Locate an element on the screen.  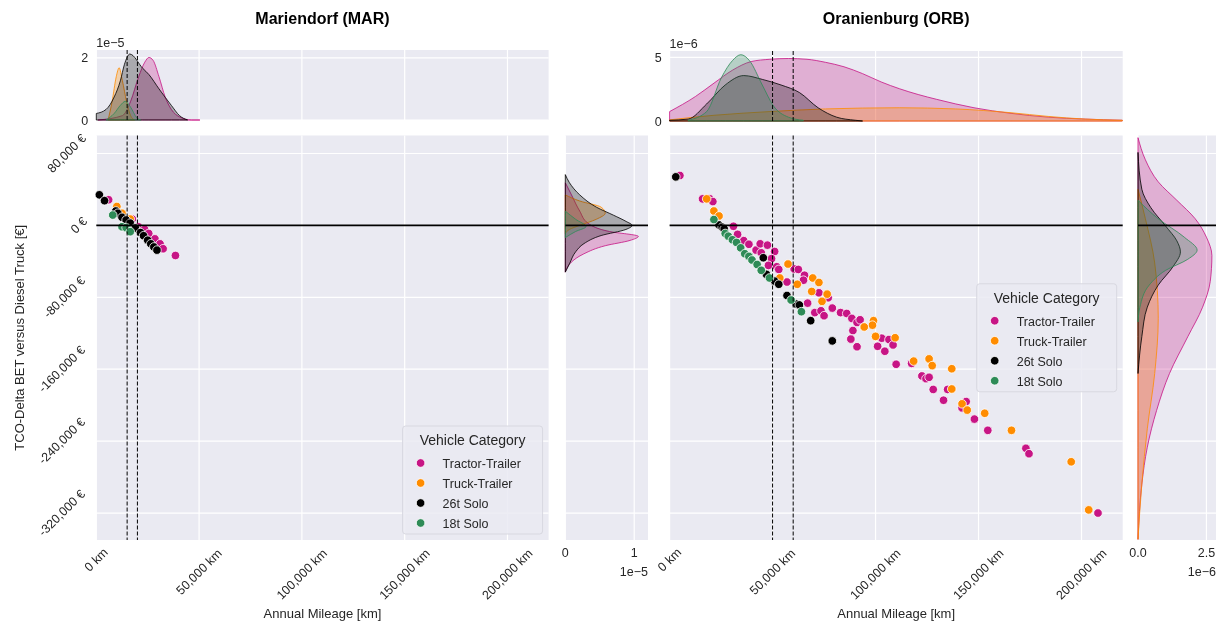
x-tick-label: 2.5 is located at coordinates (1206, 553).